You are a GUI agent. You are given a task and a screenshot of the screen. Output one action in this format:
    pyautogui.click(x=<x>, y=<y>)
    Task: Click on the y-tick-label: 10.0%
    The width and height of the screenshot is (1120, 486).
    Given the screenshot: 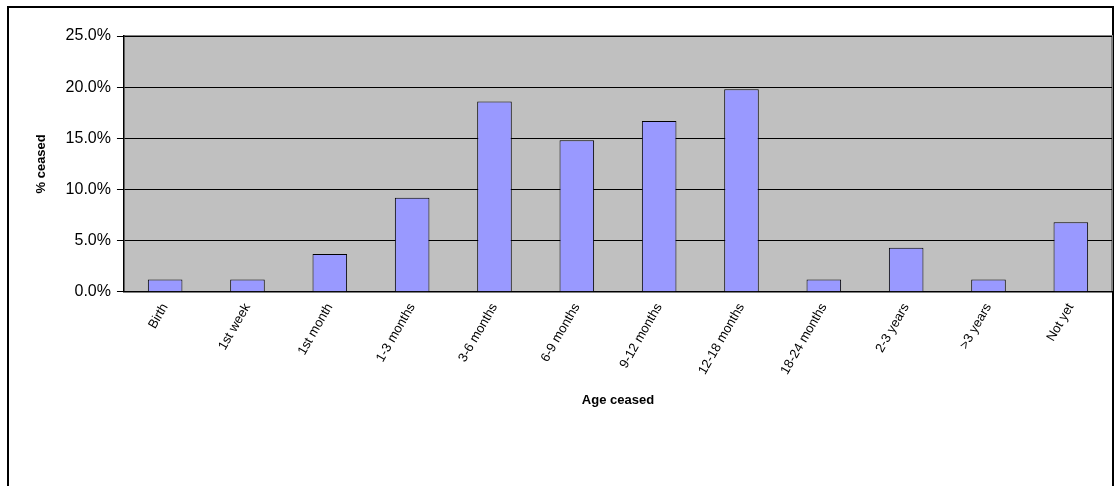 What is the action you would take?
    pyautogui.click(x=88, y=188)
    